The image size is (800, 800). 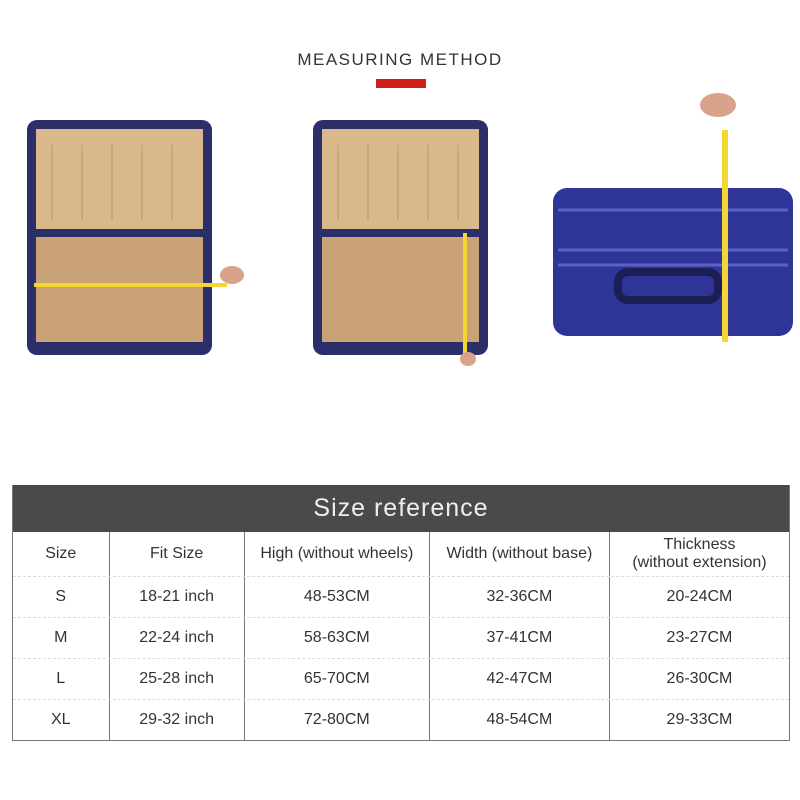 What do you see at coordinates (176, 597) in the screenshot?
I see `cell-fit-size: 18-21 inch` at bounding box center [176, 597].